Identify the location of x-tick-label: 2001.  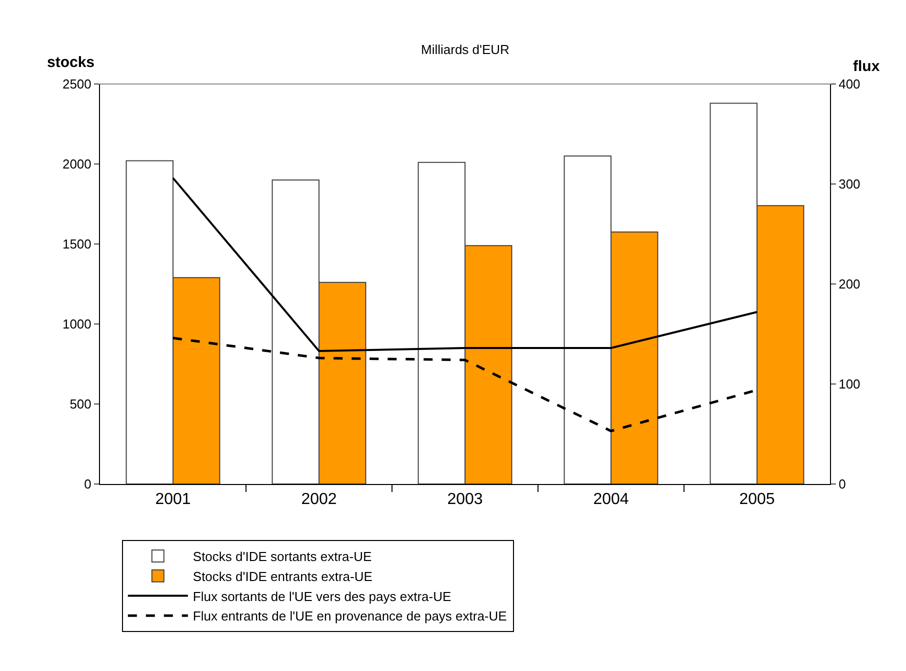
(173, 499).